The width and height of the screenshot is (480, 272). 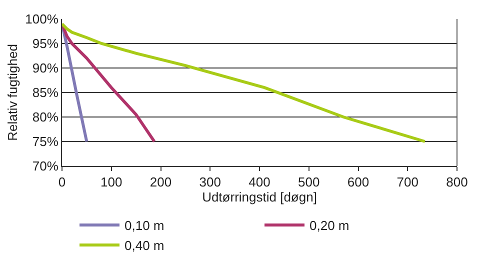 I want to click on legend-label: 0,10 m, so click(x=144, y=226).